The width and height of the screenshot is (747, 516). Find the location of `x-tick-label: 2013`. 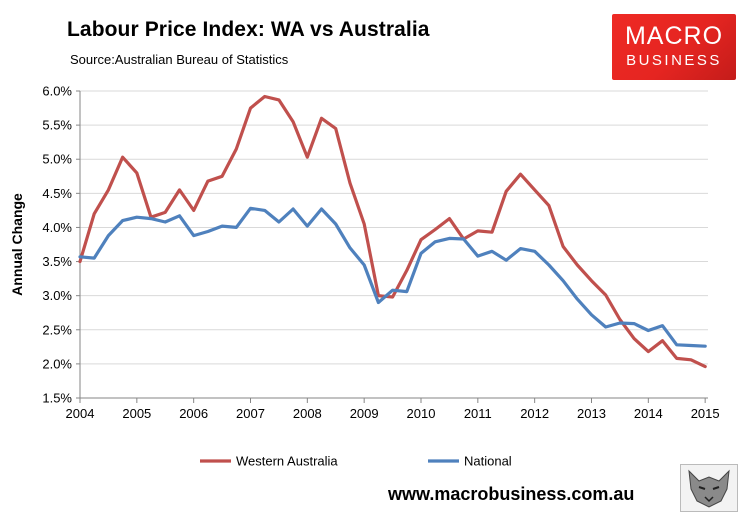

x-tick-label: 2013 is located at coordinates (591, 413).